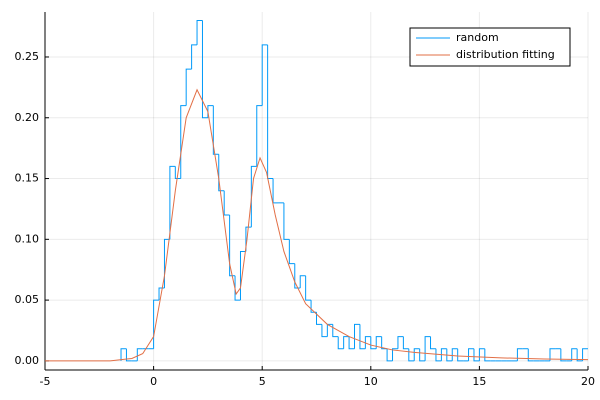 The height and width of the screenshot is (400, 600). I want to click on x-tick-label: 0, so click(153, 381).